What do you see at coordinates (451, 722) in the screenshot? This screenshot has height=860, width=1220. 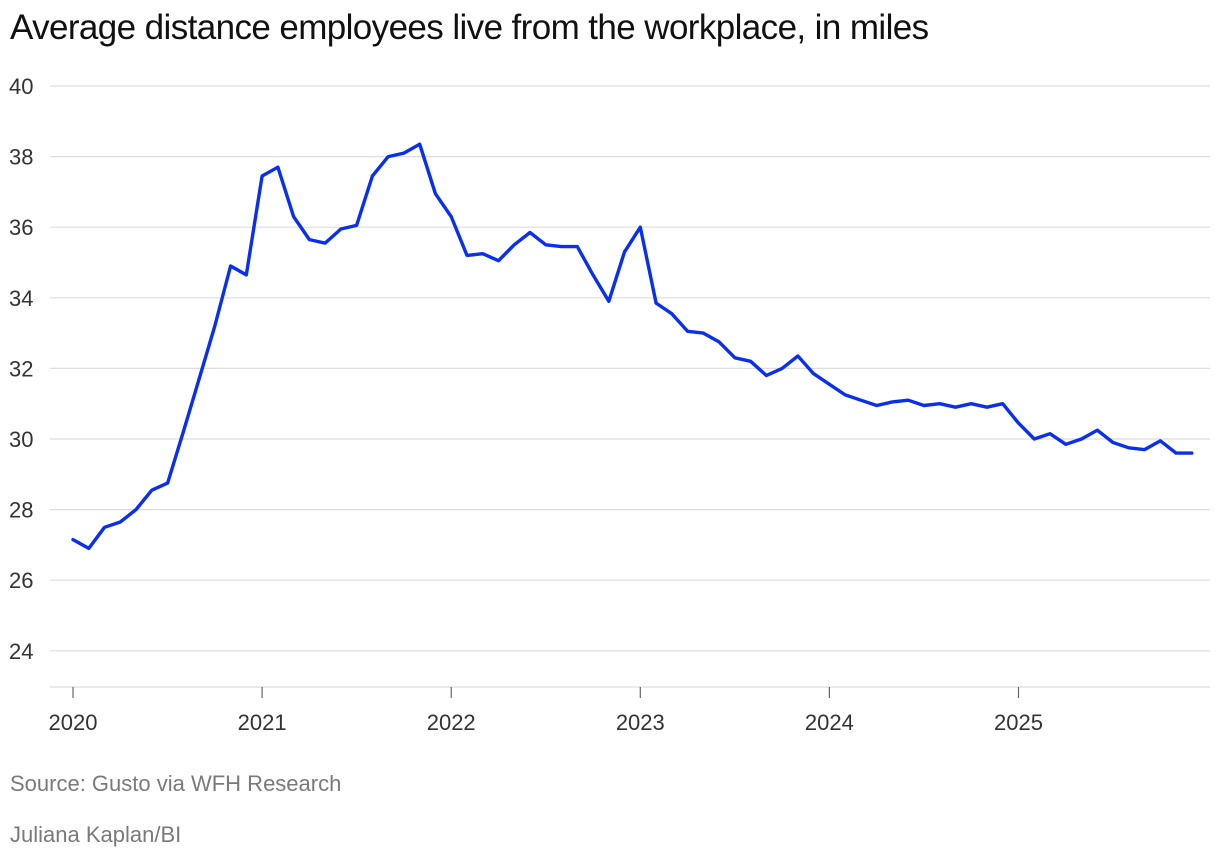 I see `x-tick-label: 2022` at bounding box center [451, 722].